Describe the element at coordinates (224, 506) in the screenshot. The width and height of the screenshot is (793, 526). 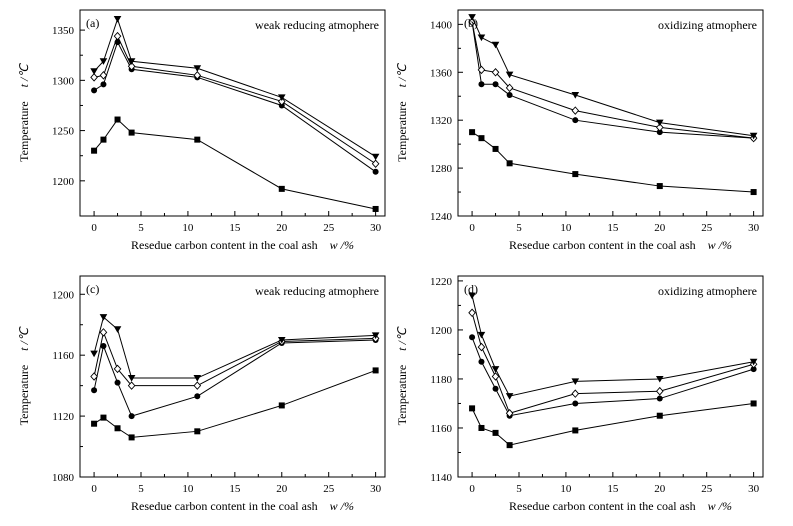
I see `x-axis-label: Resedue carbon content in the coal ash` at that location.